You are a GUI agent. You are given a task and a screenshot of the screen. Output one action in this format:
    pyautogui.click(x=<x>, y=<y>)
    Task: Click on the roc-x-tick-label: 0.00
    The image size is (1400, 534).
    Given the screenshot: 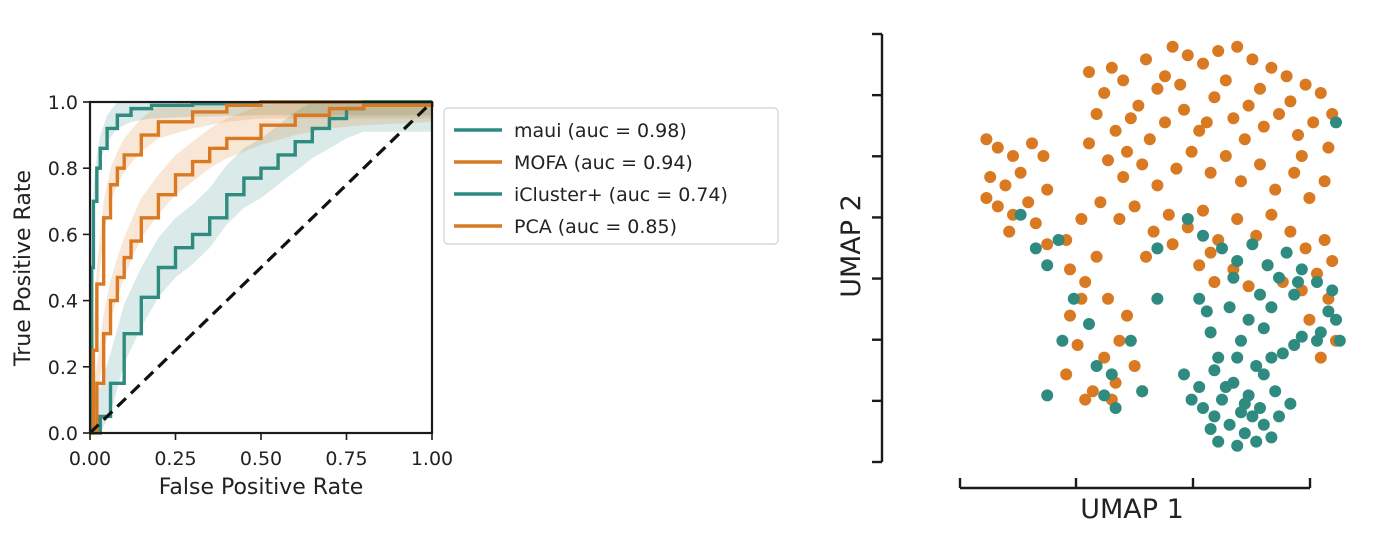 What is the action you would take?
    pyautogui.click(x=90, y=459)
    